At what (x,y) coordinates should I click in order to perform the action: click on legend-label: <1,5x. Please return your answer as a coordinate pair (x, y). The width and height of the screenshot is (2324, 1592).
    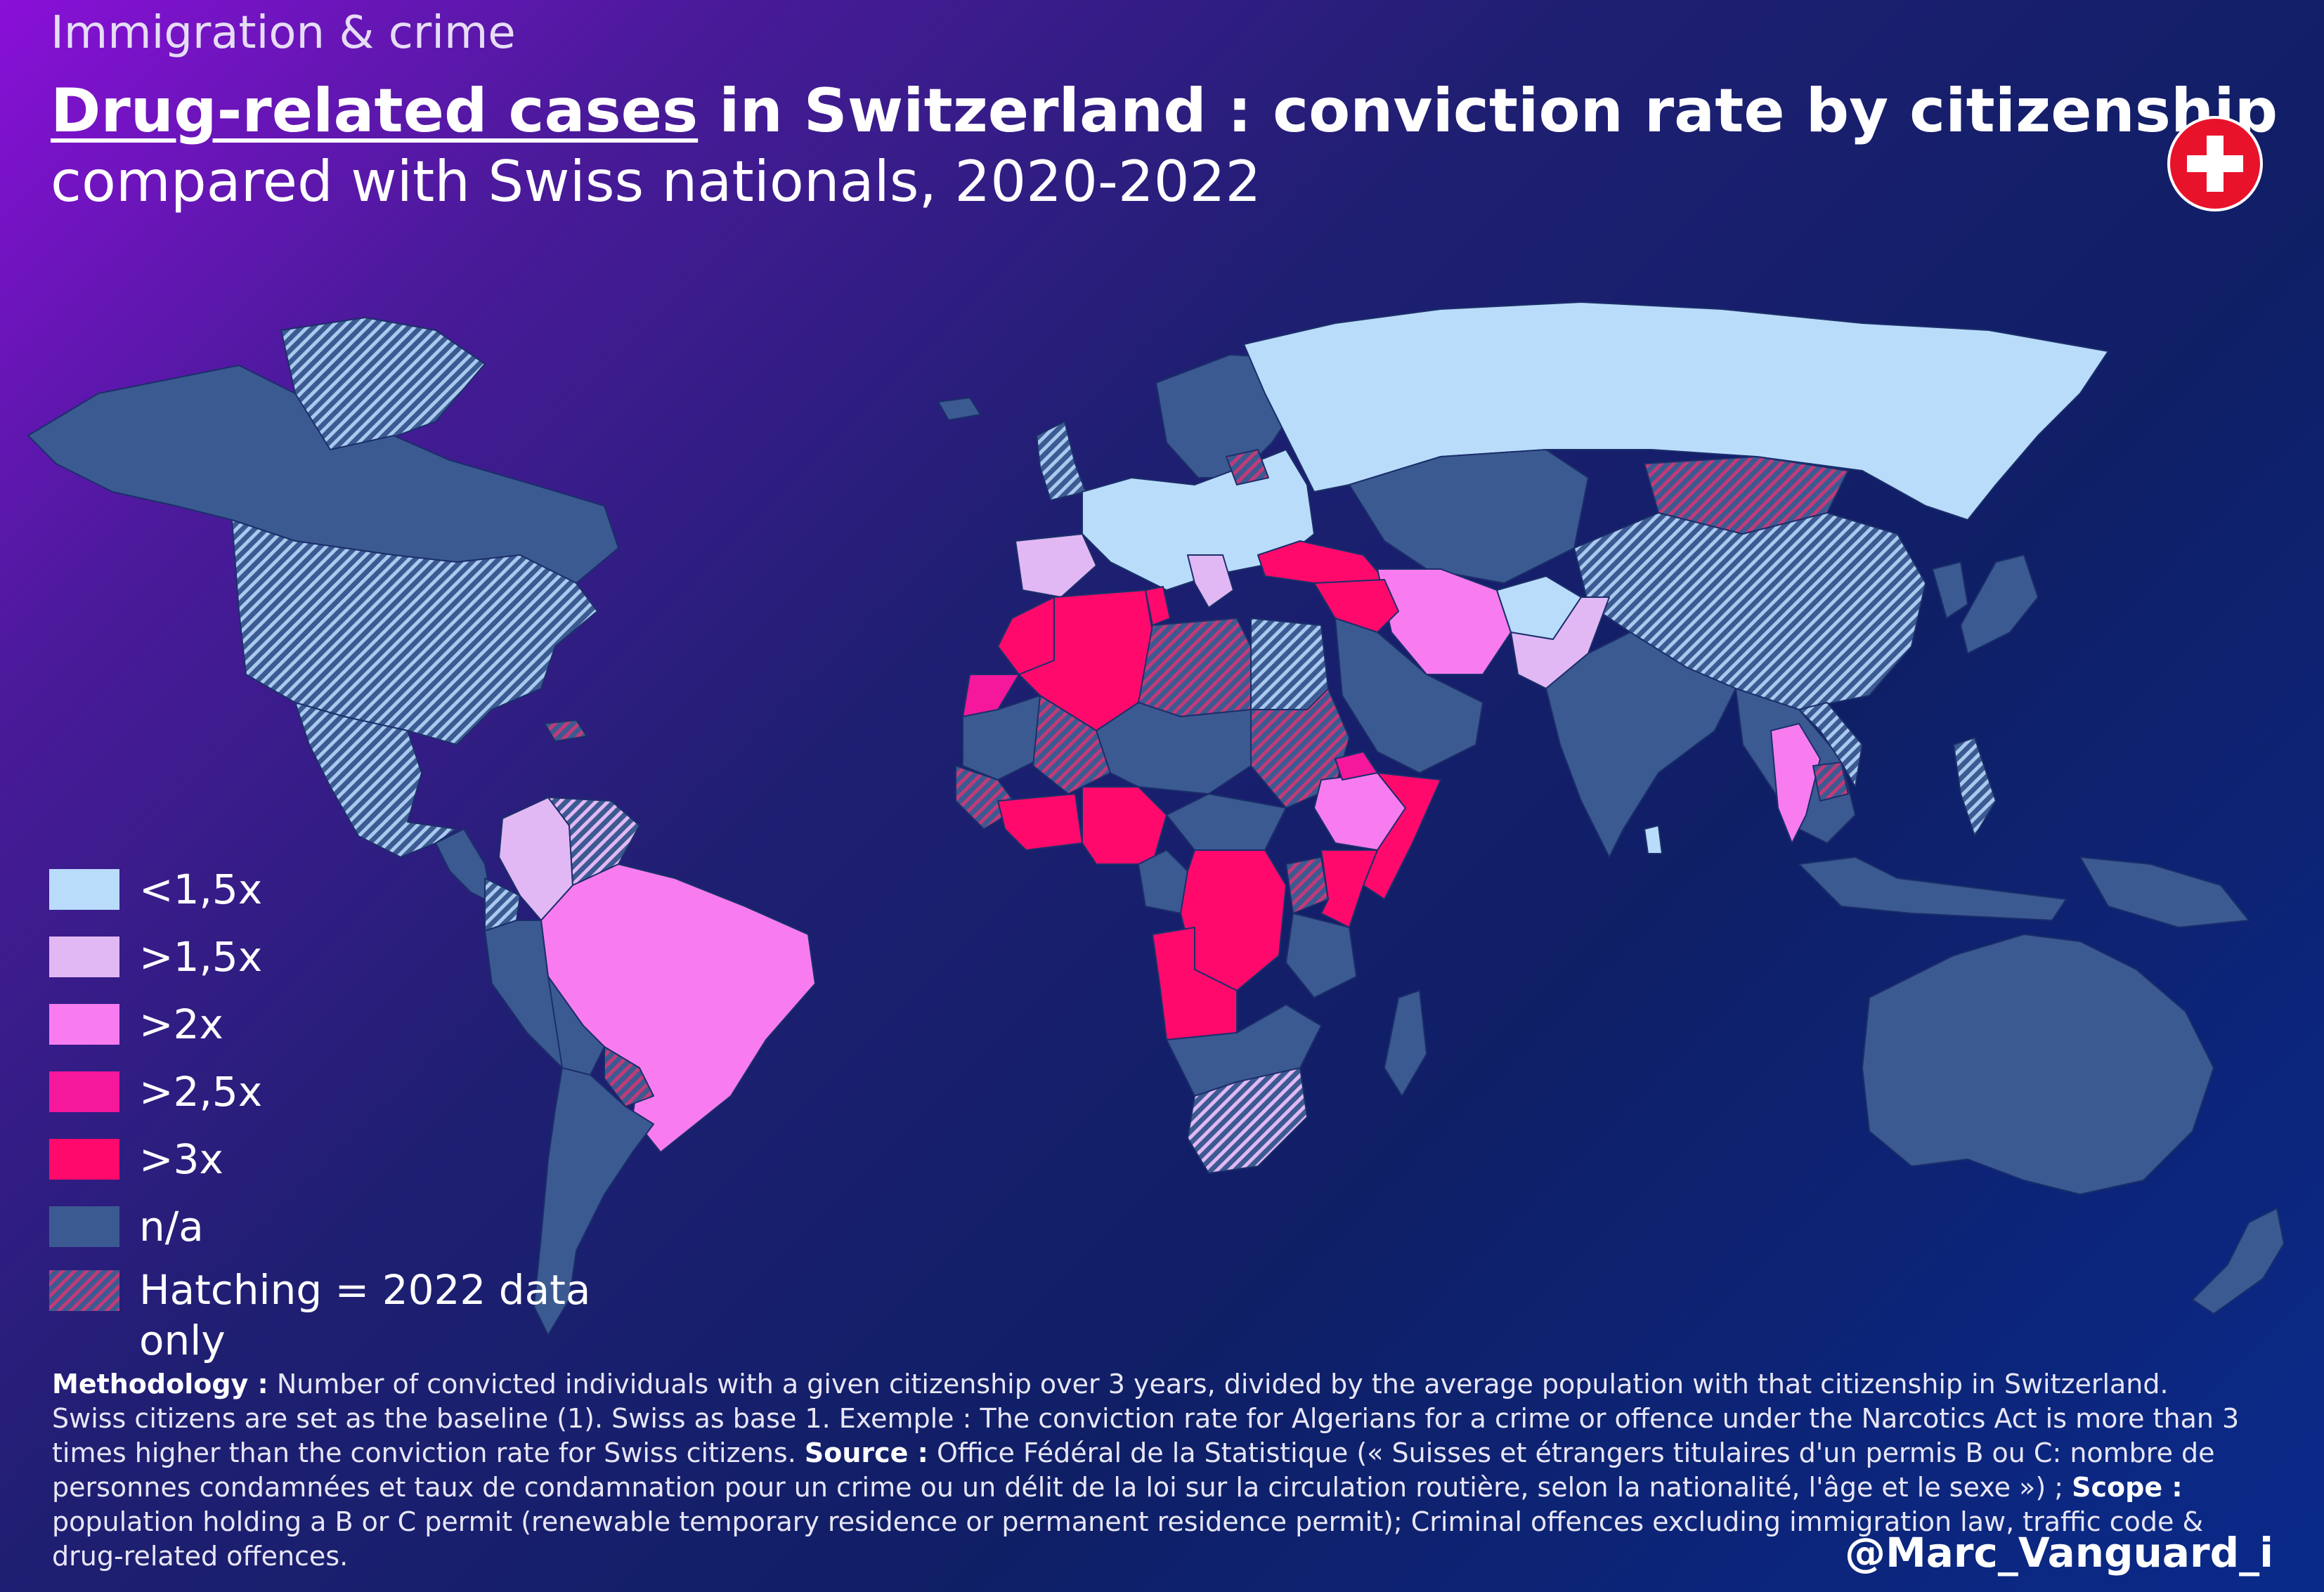
    Looking at the image, I should click on (201, 889).